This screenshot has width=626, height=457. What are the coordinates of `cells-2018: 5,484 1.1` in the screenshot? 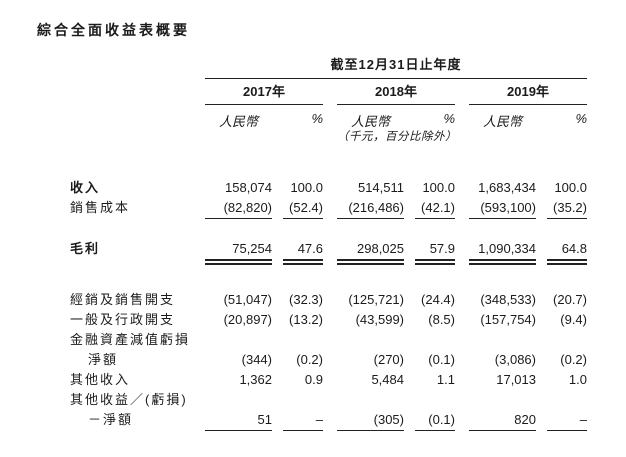 It's located at (396, 380).